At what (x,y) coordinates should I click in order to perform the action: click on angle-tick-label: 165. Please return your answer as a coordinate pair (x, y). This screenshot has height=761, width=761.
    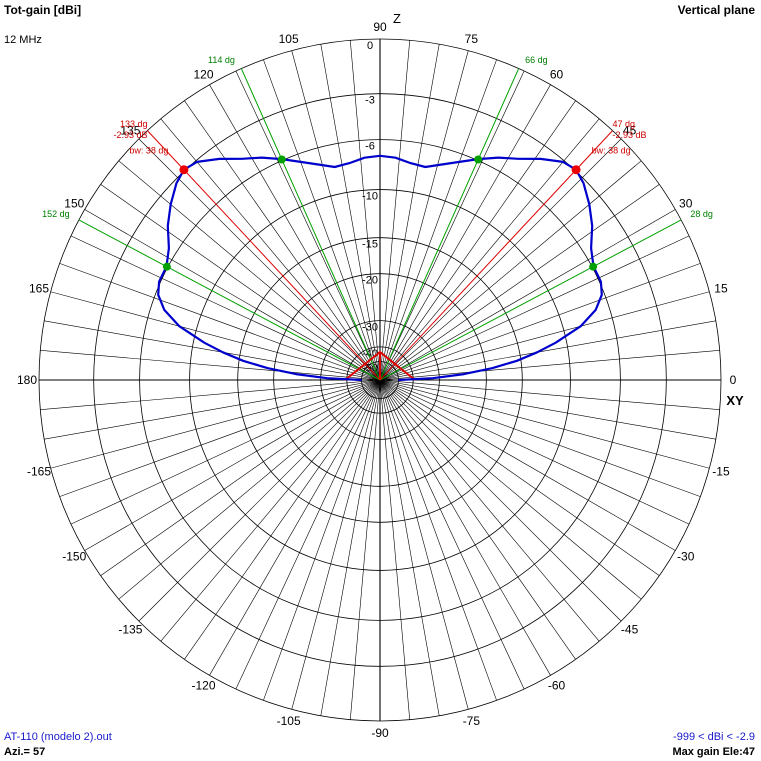
    Looking at the image, I should click on (39, 289).